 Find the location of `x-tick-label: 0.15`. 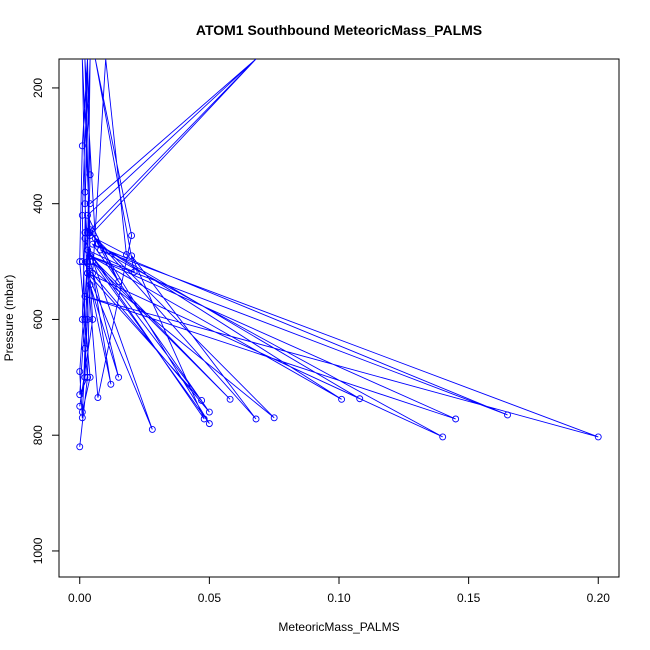

x-tick-label: 0.15 is located at coordinates (469, 598).